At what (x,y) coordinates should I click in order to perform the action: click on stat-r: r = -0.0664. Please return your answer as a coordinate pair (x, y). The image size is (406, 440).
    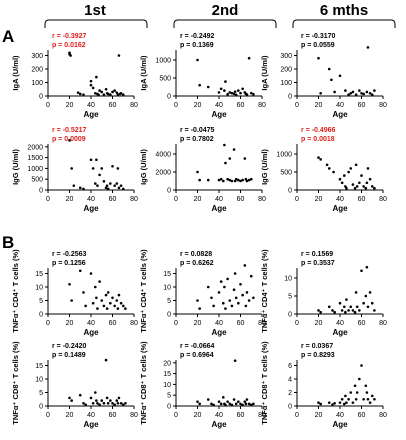
    Looking at the image, I should click on (197, 346).